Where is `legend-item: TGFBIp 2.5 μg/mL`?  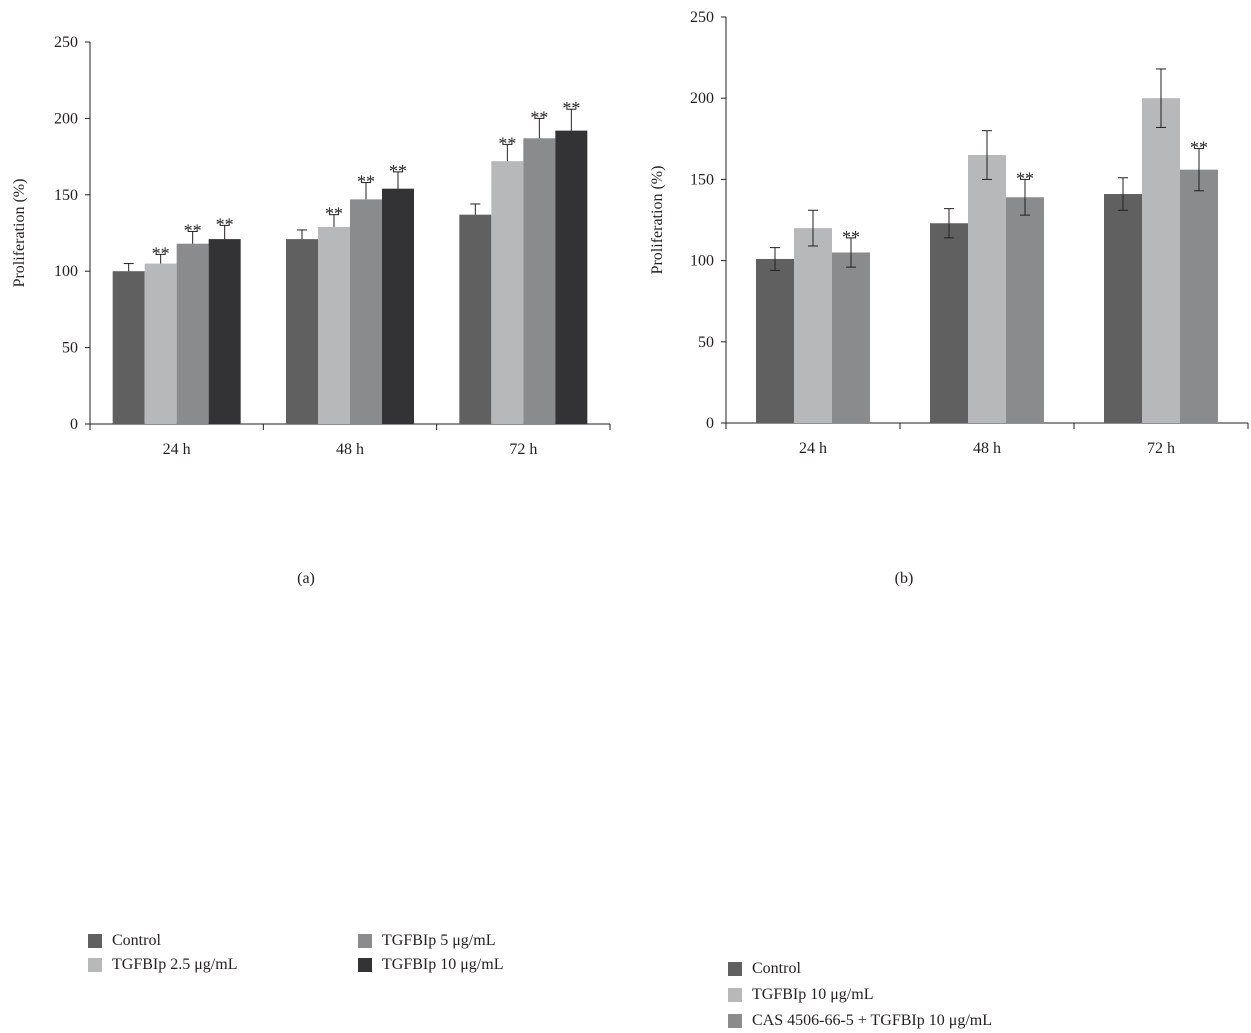 legend-item: TGFBIp 2.5 μg/mL is located at coordinates (162, 965).